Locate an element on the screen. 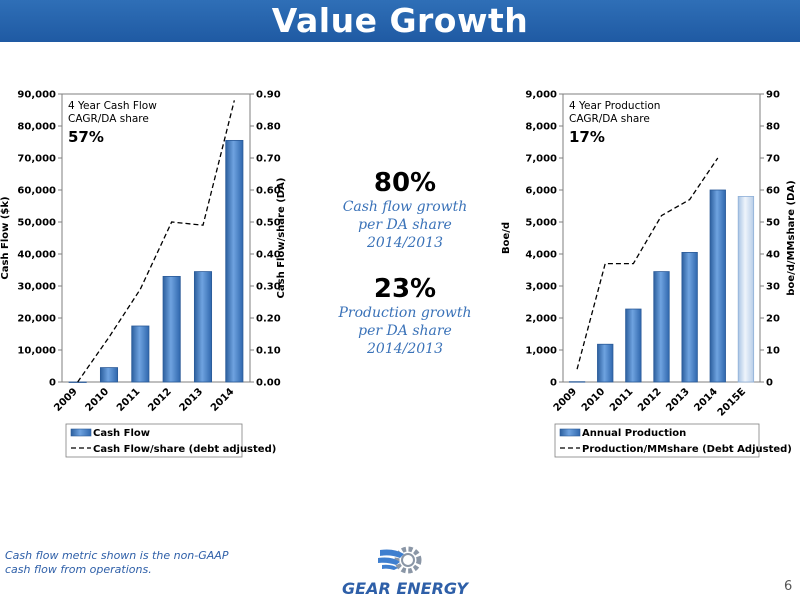 The width and height of the screenshot is (800, 600). cf-annotation-line2: CAGR/DA share is located at coordinates (108, 119).